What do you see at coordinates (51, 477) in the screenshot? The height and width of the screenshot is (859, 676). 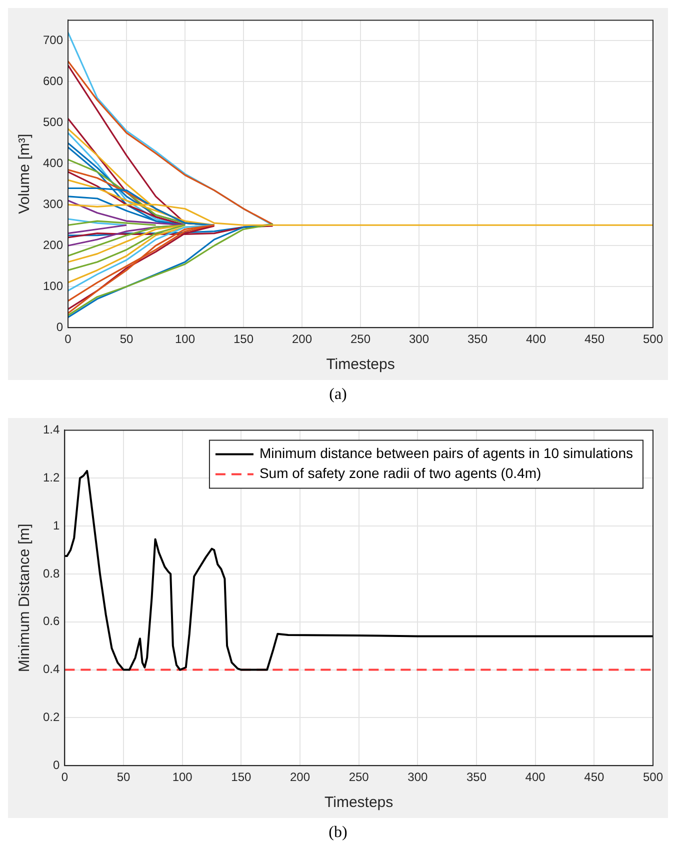 I see `y-tick-label: 1.2` at bounding box center [51, 477].